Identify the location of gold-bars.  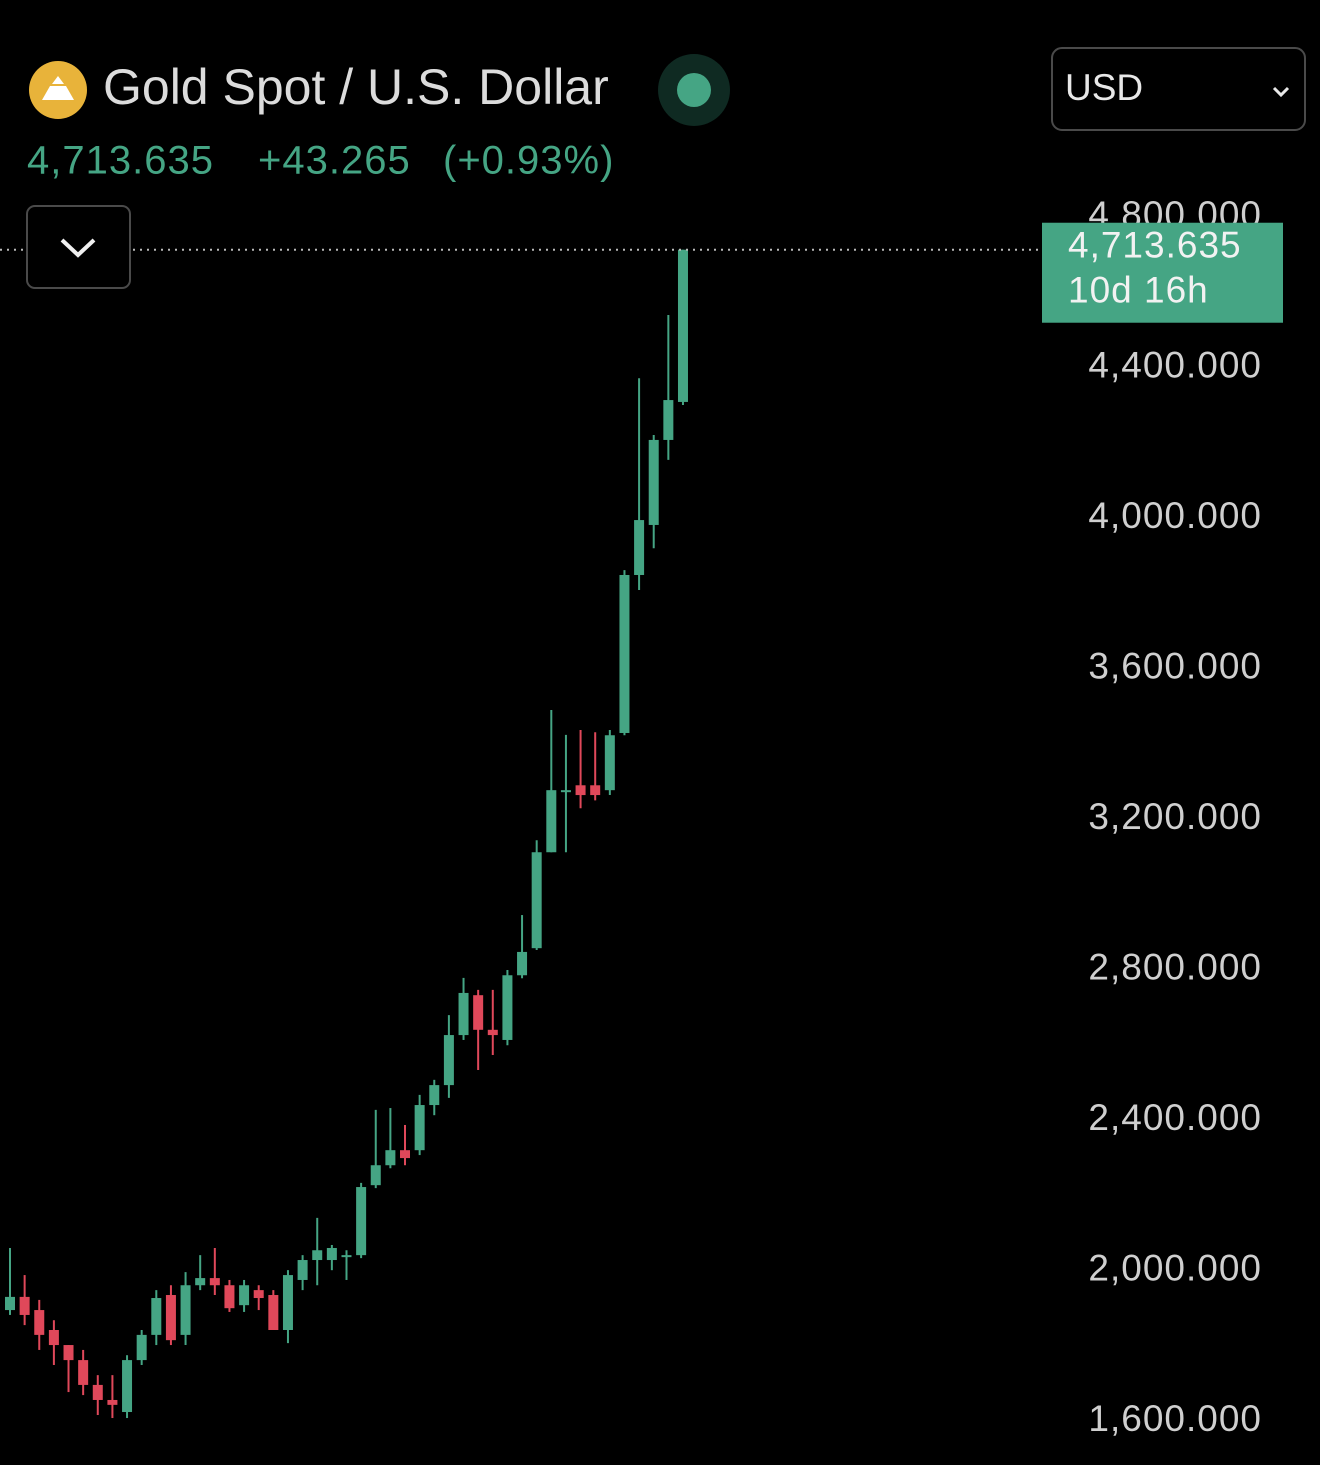
(58, 88).